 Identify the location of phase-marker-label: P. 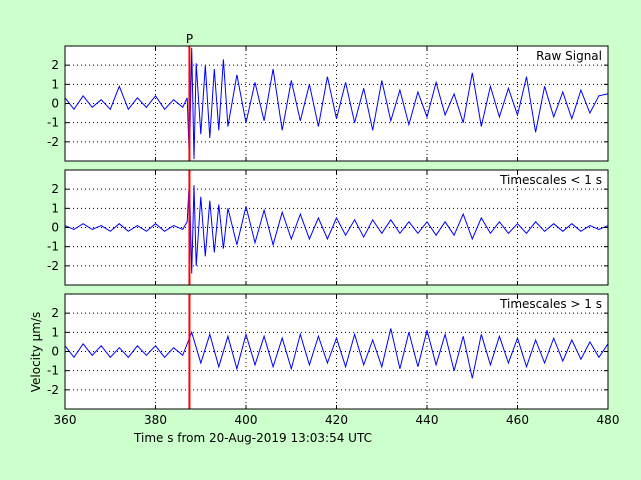
(189, 39).